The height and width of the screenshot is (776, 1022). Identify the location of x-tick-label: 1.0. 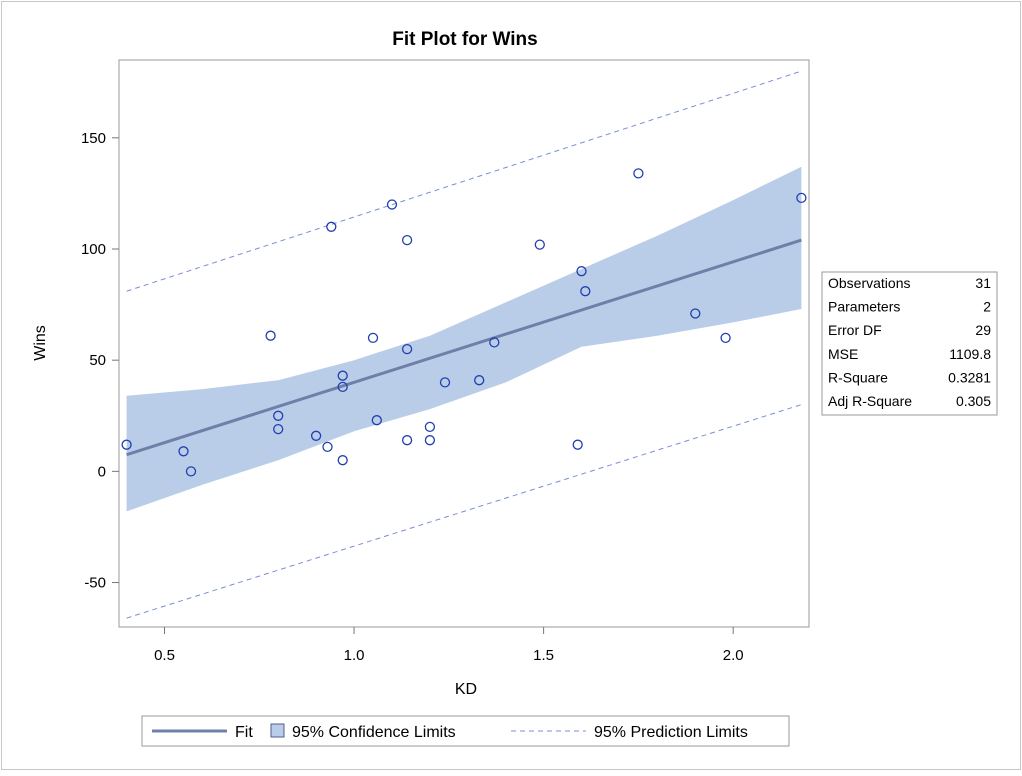
(354, 655).